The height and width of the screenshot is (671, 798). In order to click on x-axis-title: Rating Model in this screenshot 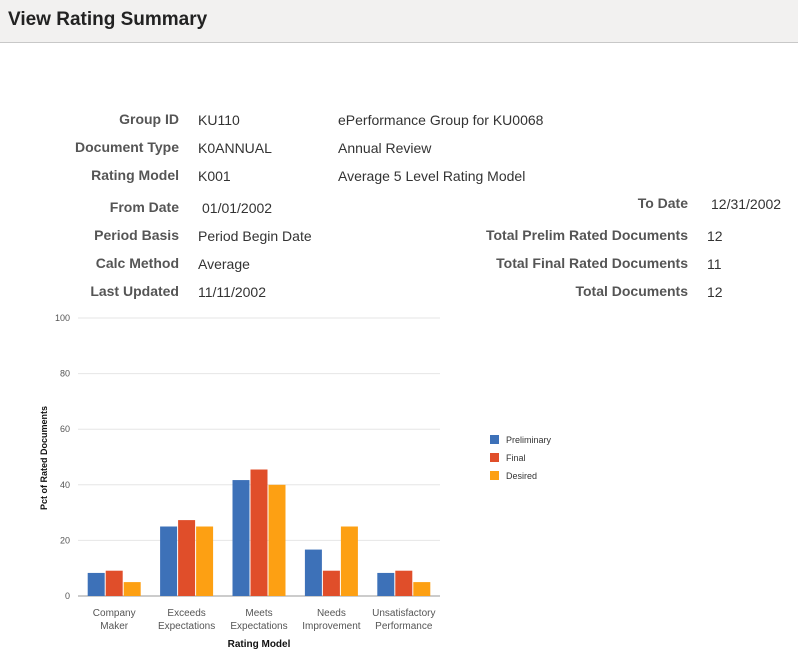, I will do `click(259, 644)`.